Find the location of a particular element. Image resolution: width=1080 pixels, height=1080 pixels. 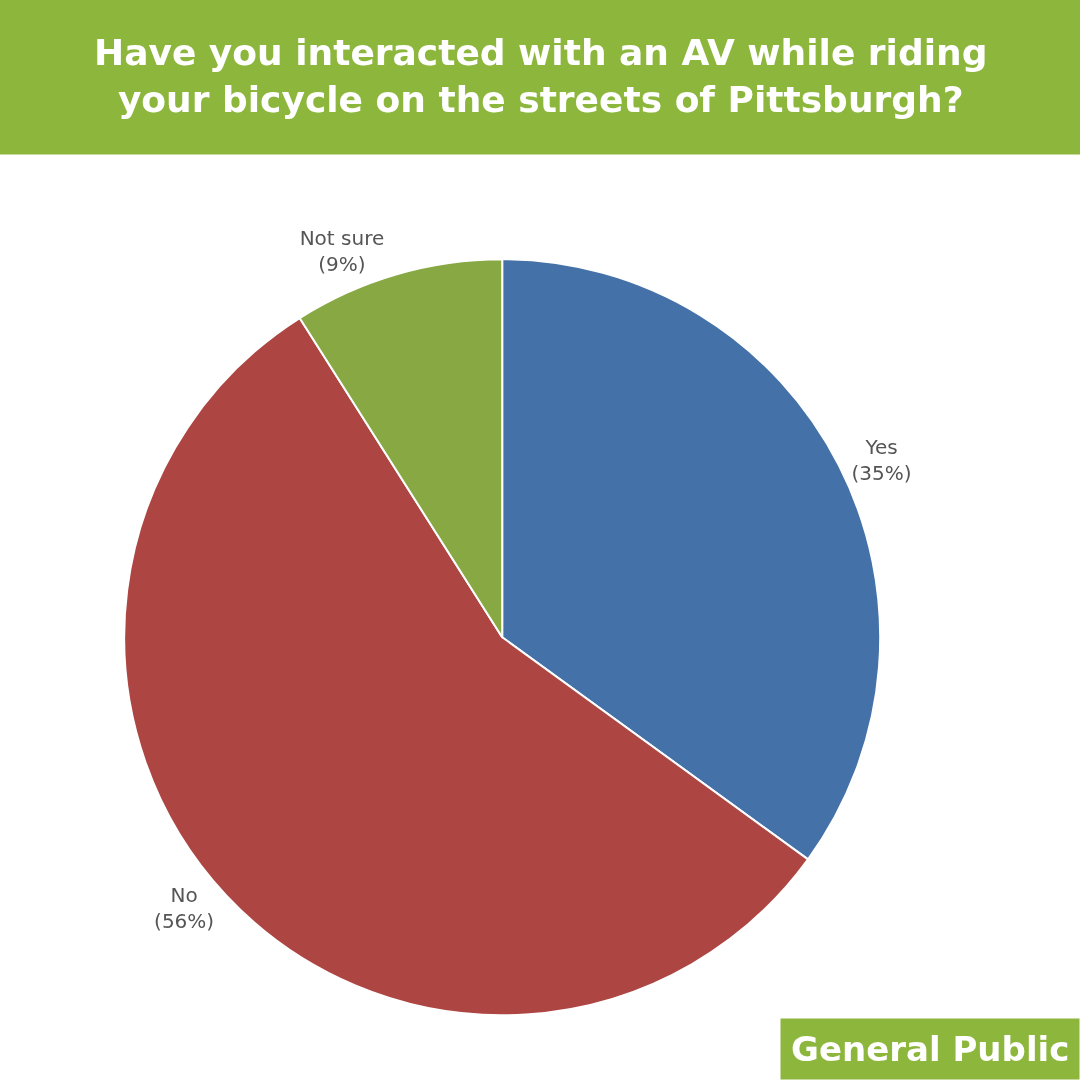

data-label: (9%) is located at coordinates (342, 264).